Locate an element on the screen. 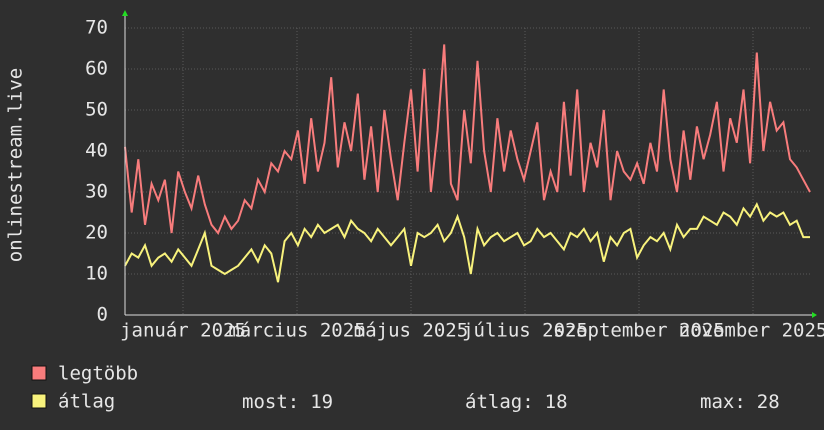 The height and width of the screenshot is (430, 824). legend-label: legtöbb is located at coordinates (98, 374).